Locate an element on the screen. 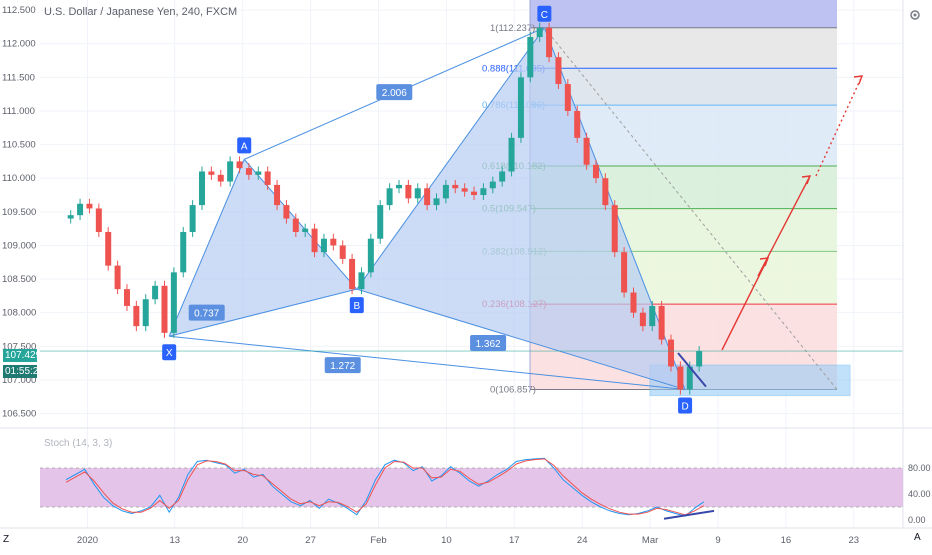 The width and height of the screenshot is (932, 555). x-tick-label: 23 is located at coordinates (854, 540).